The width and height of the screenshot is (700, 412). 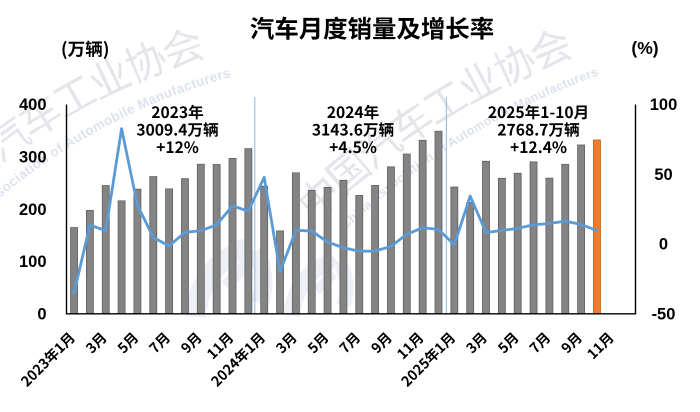 What do you see at coordinates (664, 315) in the screenshot?
I see `svg-text: -50` at bounding box center [664, 315].